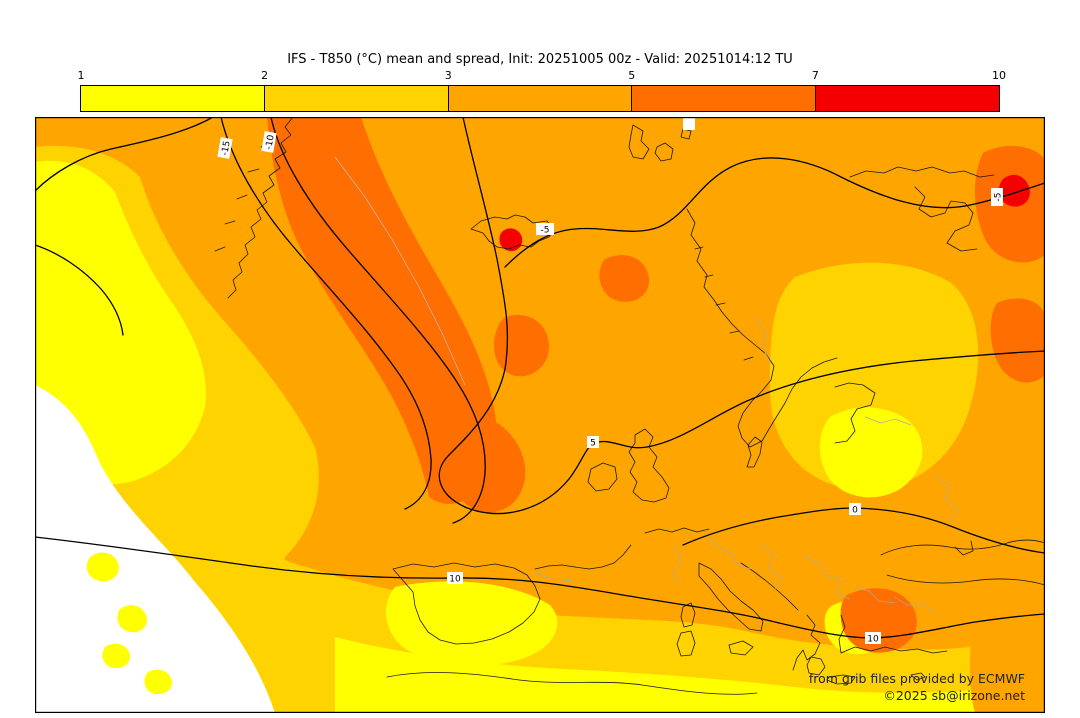 Image resolution: width=1080 pixels, height=718 pixels. I want to click on coast-channel, so click(677, 530).